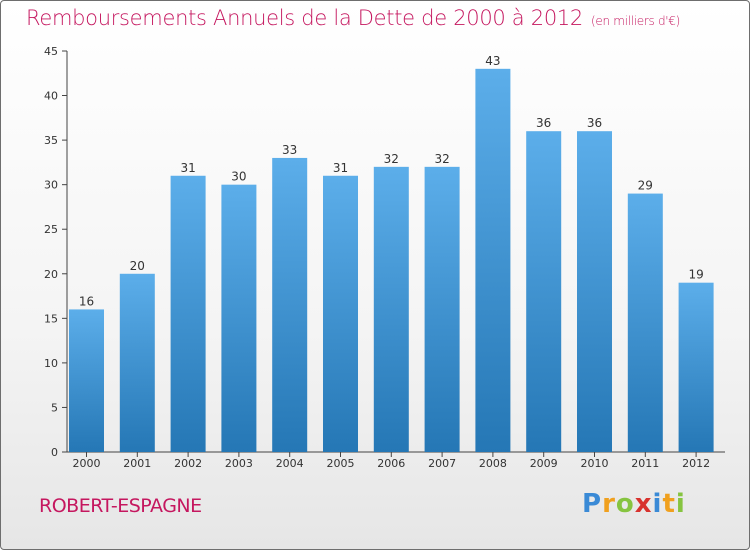 Image resolution: width=750 pixels, height=550 pixels. Describe the element at coordinates (51, 363) in the screenshot. I see `y-tick-label: 10` at that location.